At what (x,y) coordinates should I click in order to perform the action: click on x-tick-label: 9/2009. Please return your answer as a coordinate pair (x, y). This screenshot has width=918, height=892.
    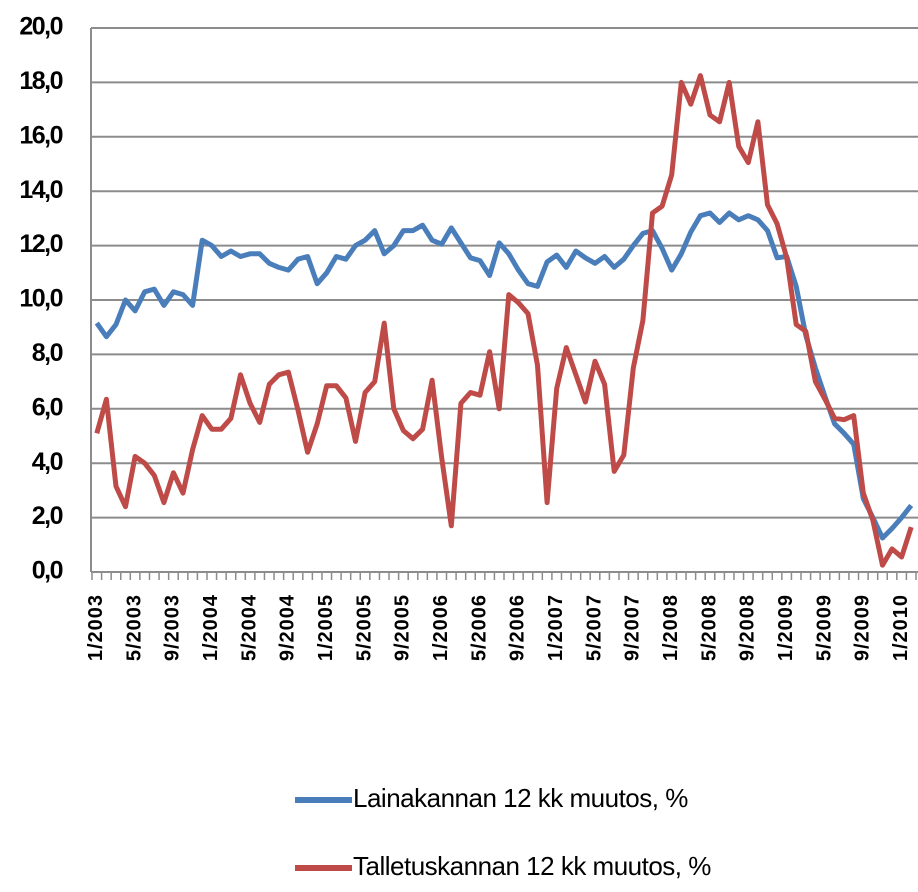
    Looking at the image, I should click on (863, 627).